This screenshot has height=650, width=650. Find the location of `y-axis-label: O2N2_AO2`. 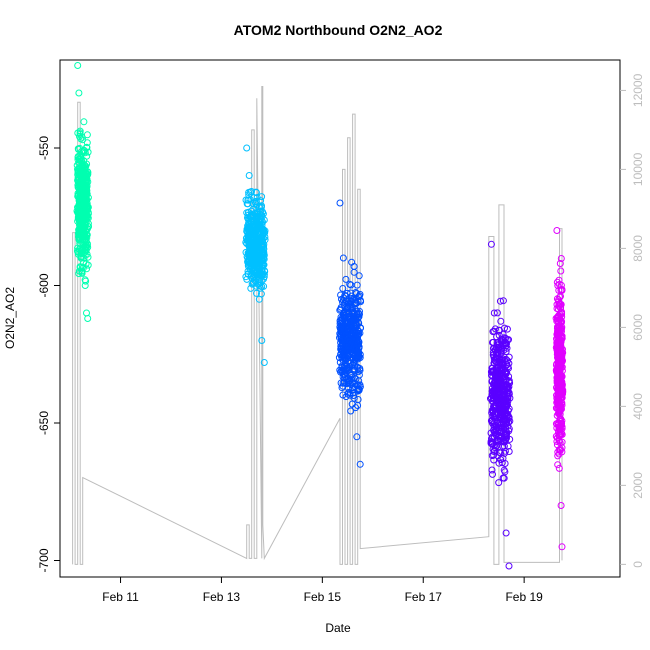

y-axis-label: O2N2_AO2 is located at coordinates (10, 318).